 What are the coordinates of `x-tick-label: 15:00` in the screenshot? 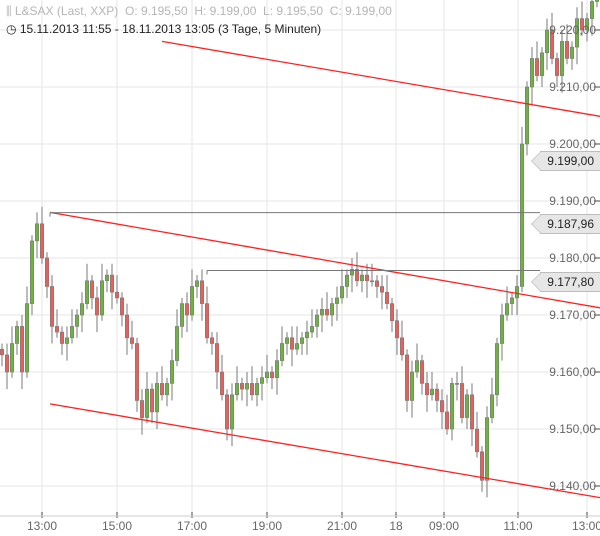 It's located at (117, 526).